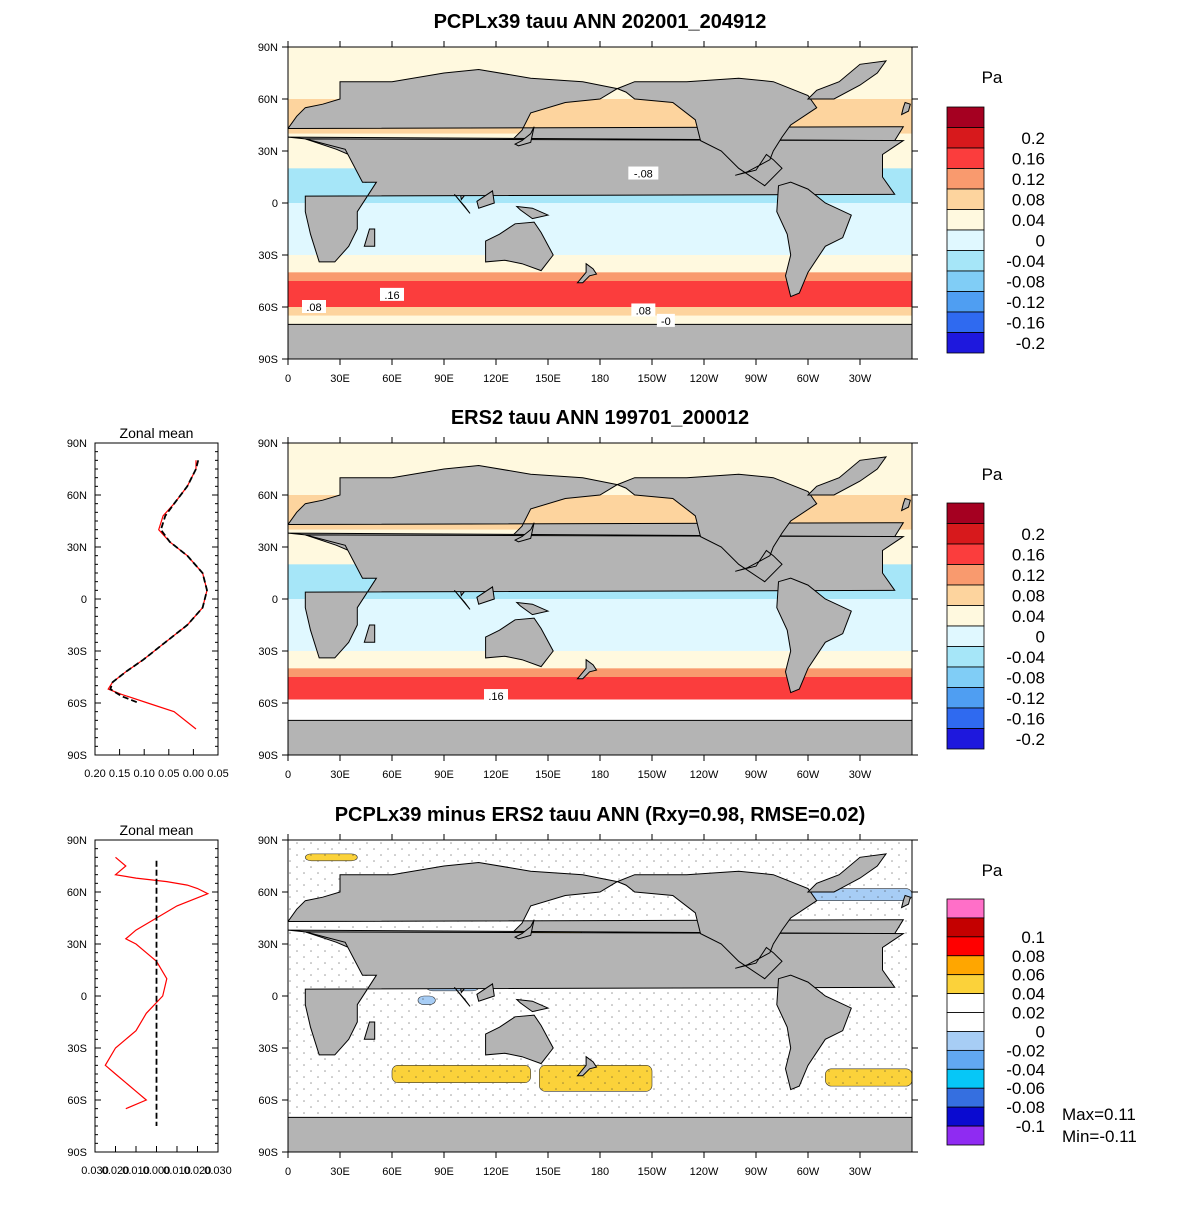 This screenshot has width=1200, height=1205. What do you see at coordinates (1030, 739) in the screenshot?
I see `colorbar-label: -0.2` at bounding box center [1030, 739].